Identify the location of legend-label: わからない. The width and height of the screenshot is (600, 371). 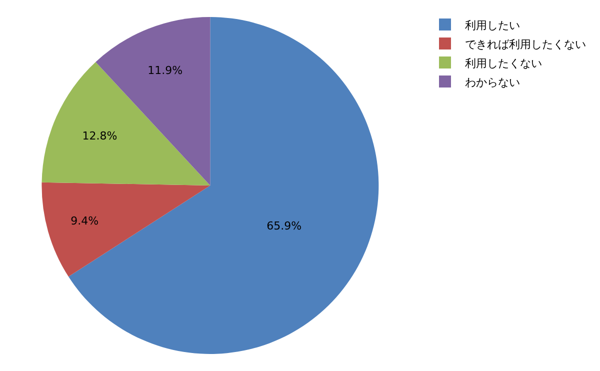
(492, 82).